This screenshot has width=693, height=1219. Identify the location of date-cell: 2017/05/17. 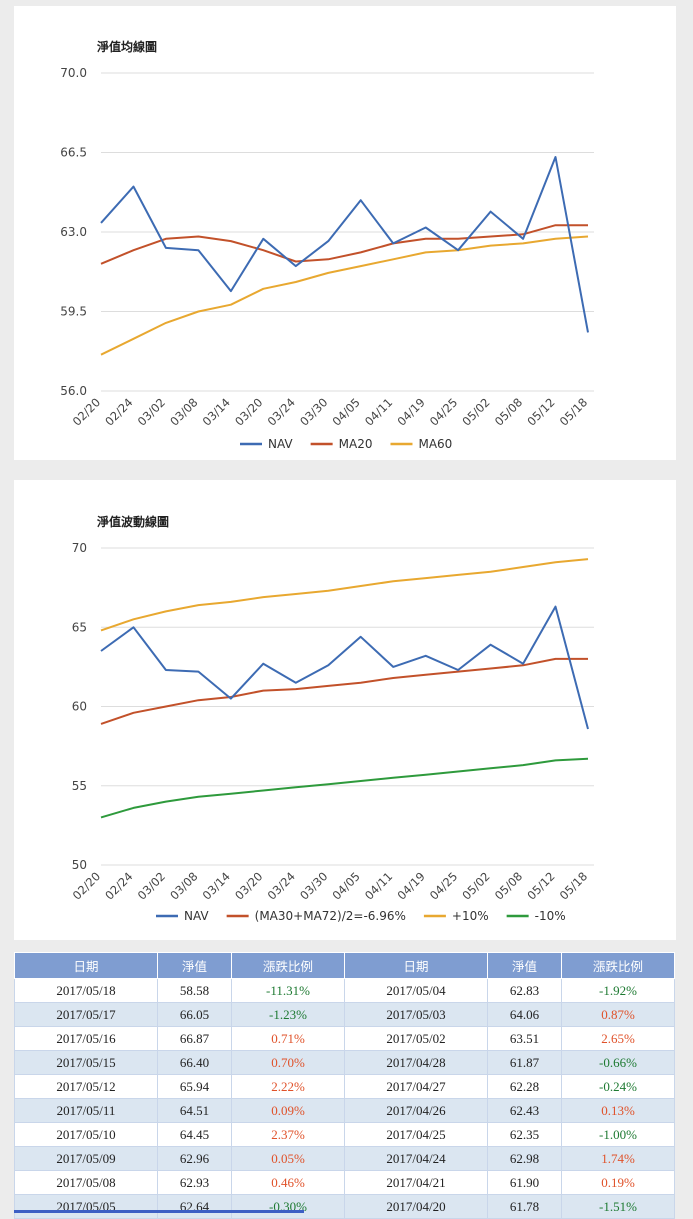
(86, 1014).